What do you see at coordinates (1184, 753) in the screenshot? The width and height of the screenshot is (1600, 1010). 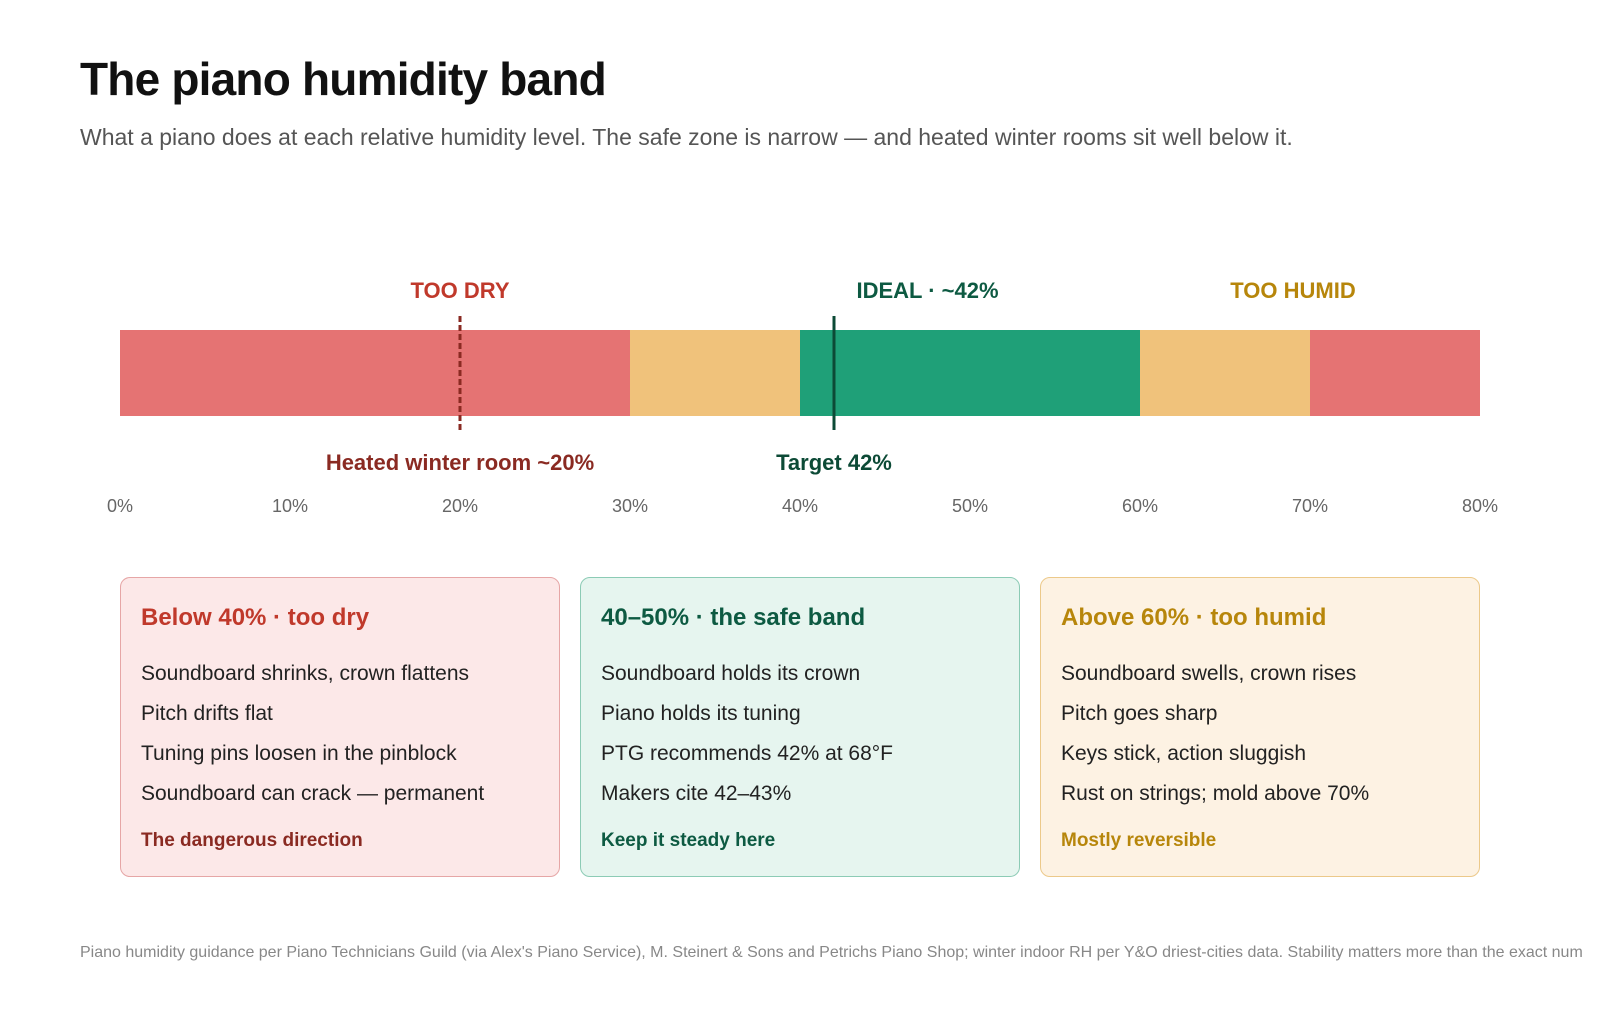 I see `card-item: Keys stick, action sluggish` at bounding box center [1184, 753].